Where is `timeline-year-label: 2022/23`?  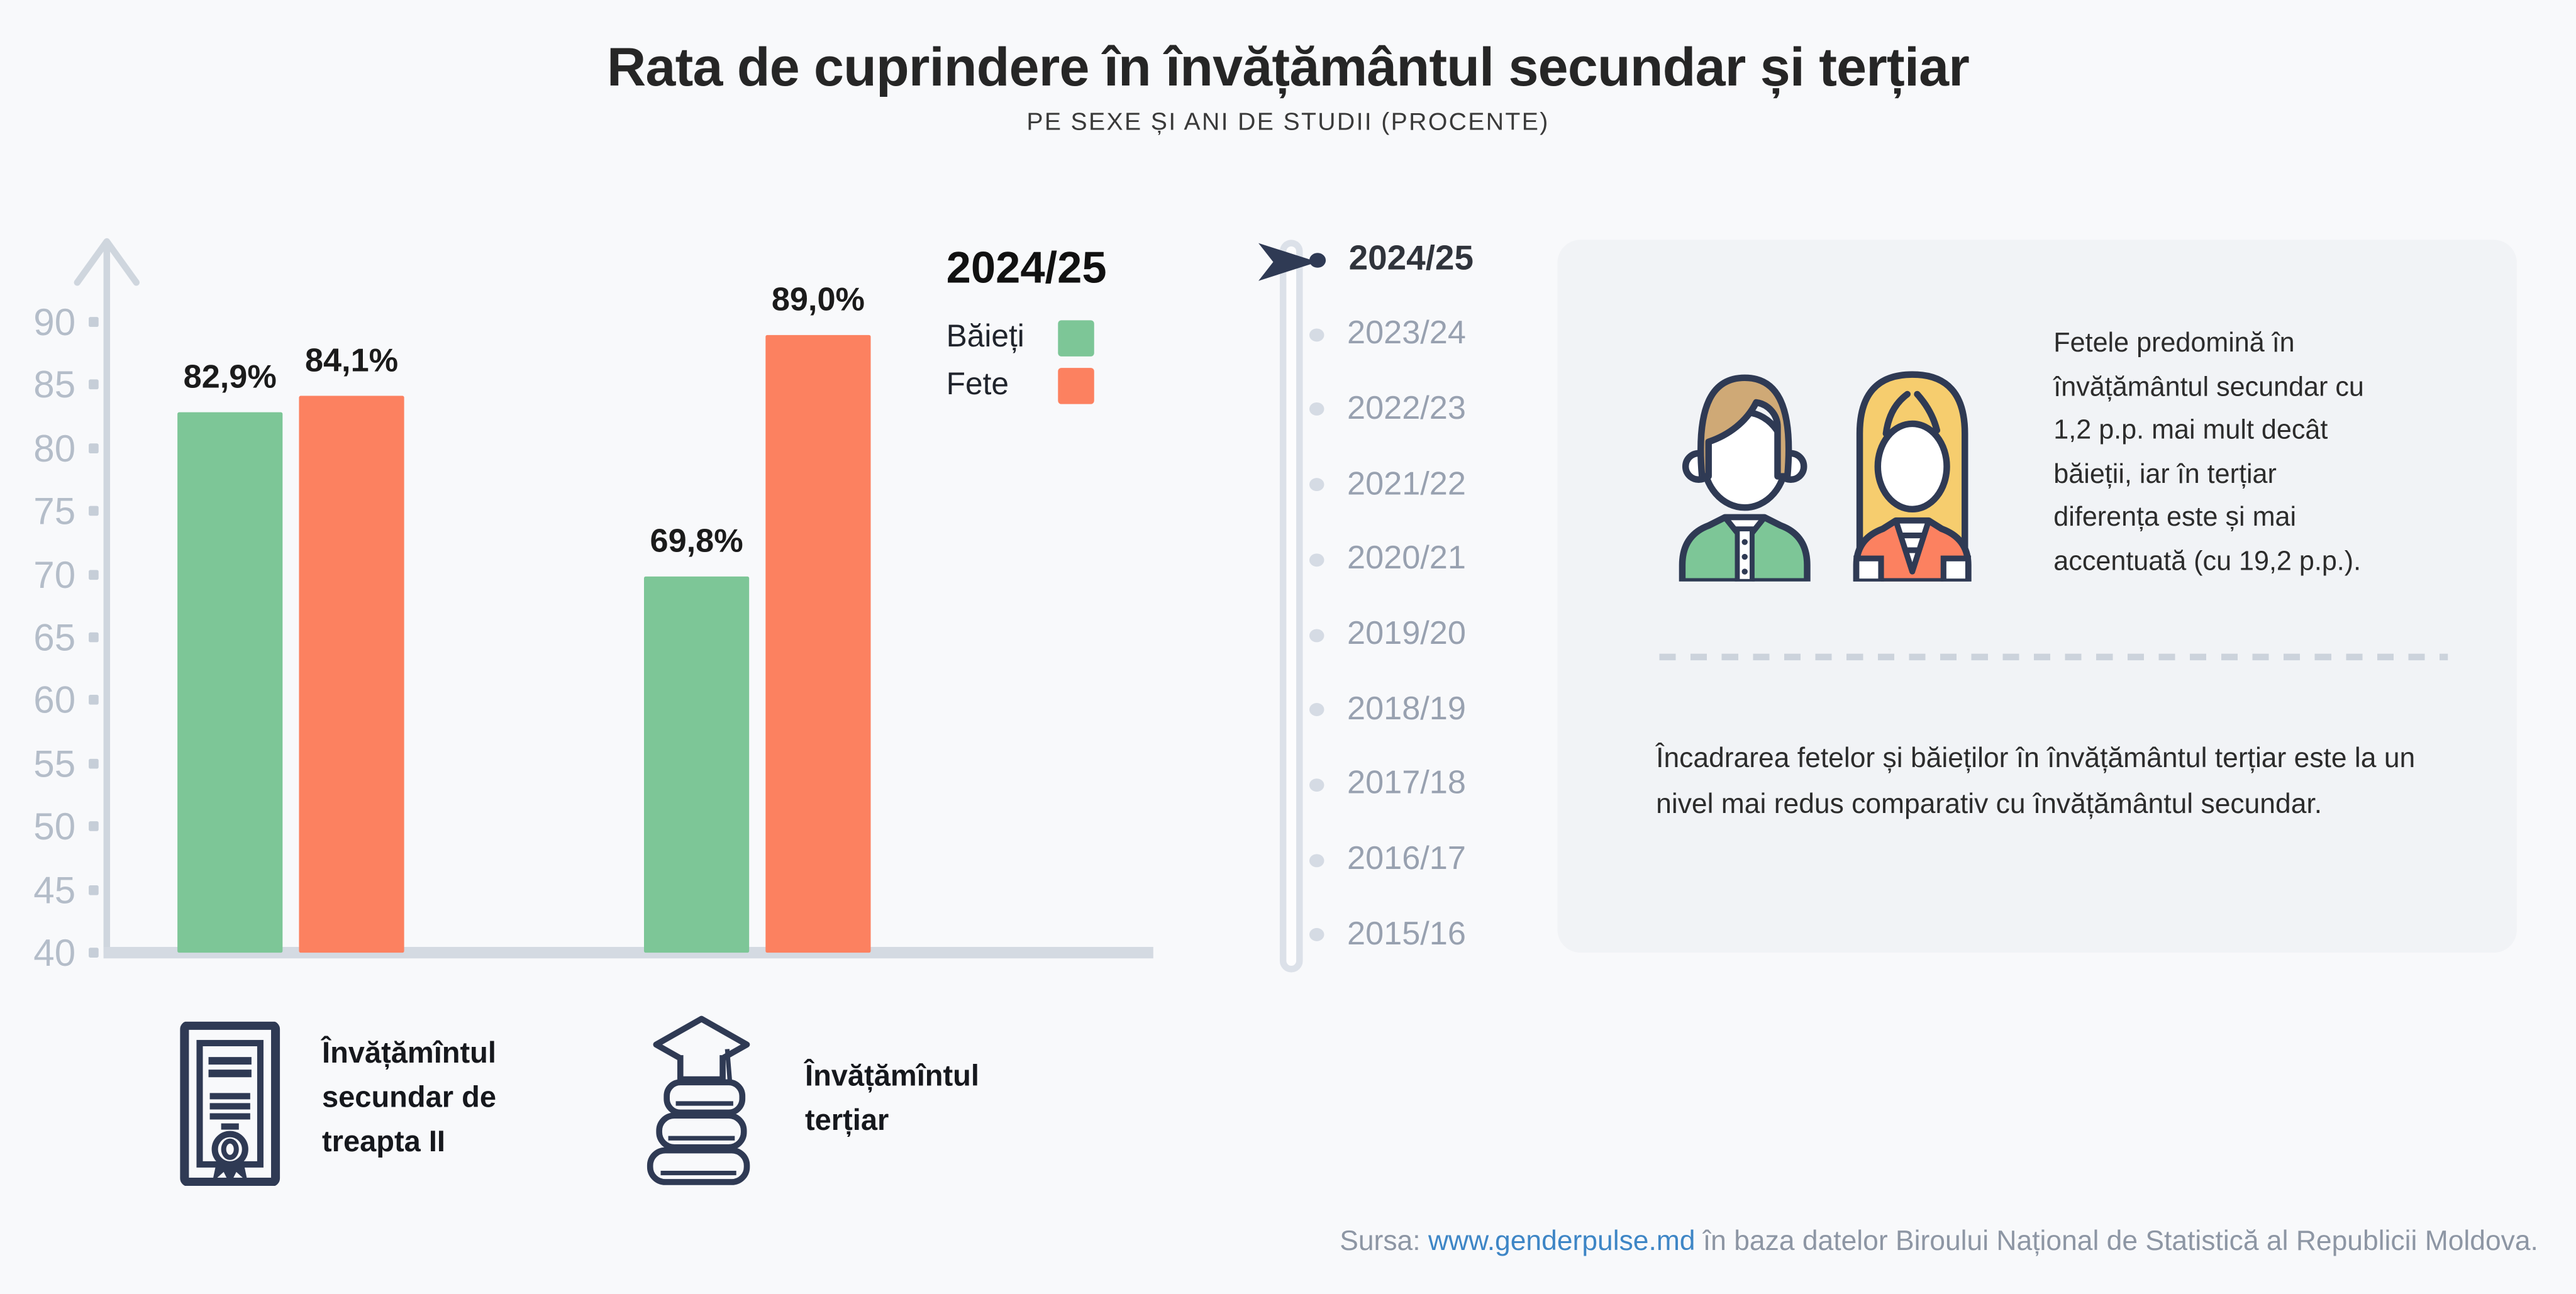 timeline-year-label: 2022/23 is located at coordinates (1406, 408).